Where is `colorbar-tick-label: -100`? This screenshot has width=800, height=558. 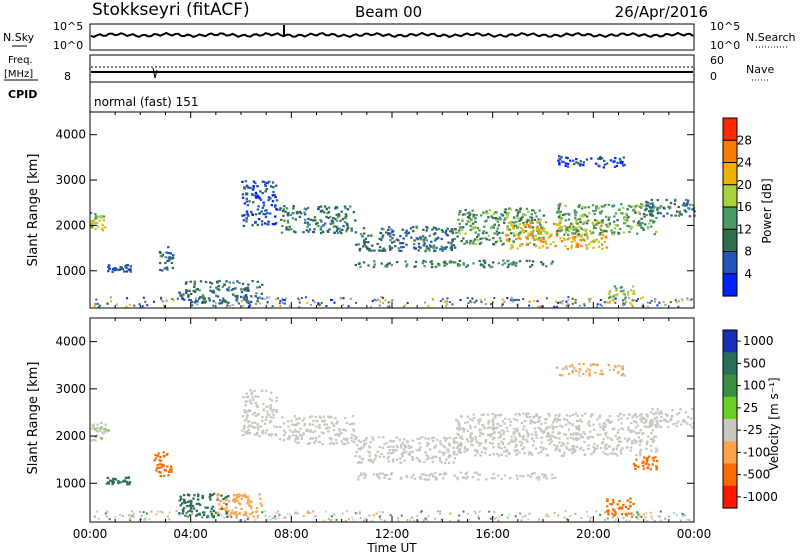 colorbar-tick-label: -100 is located at coordinates (756, 452).